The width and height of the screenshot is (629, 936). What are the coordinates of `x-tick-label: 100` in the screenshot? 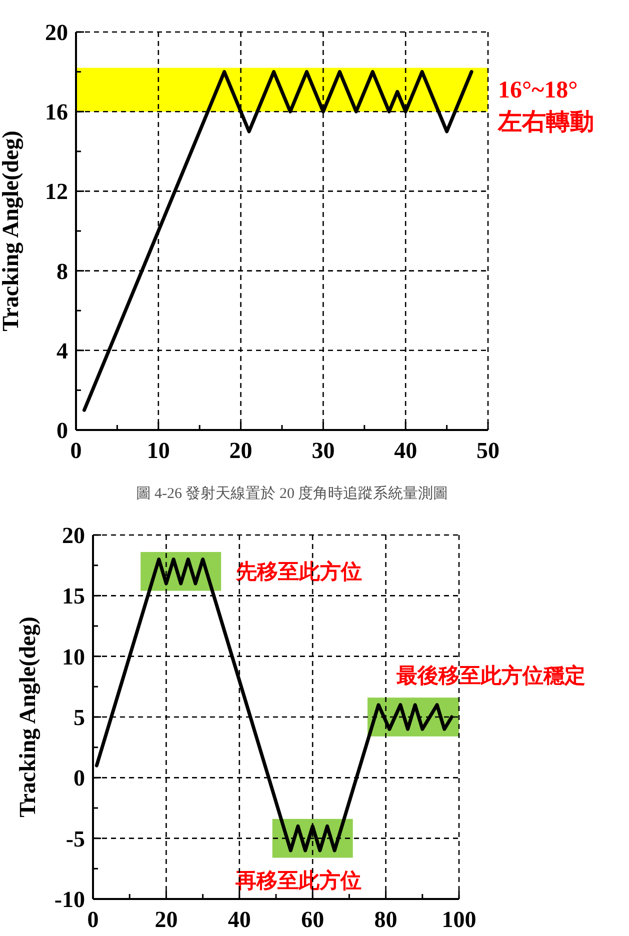 It's located at (459, 919).